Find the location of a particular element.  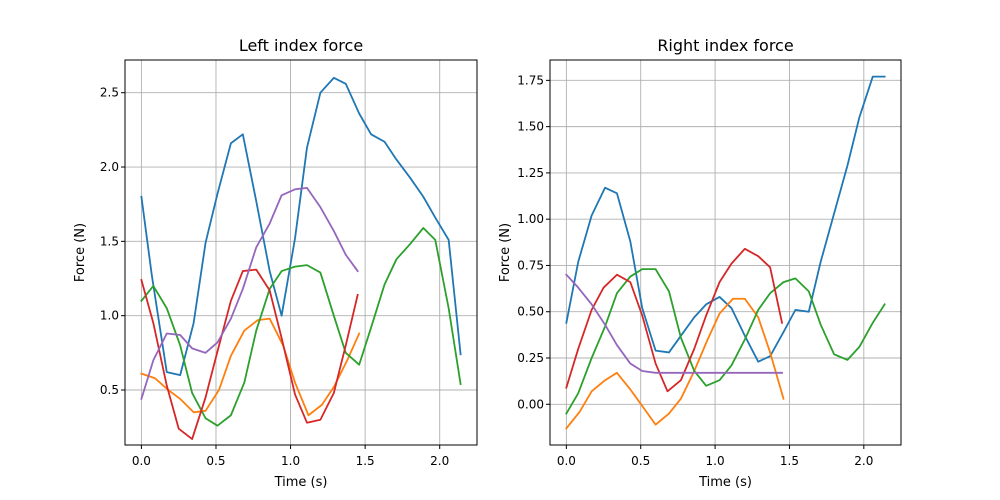

y-tick-label: 1.25 is located at coordinates (530, 173).